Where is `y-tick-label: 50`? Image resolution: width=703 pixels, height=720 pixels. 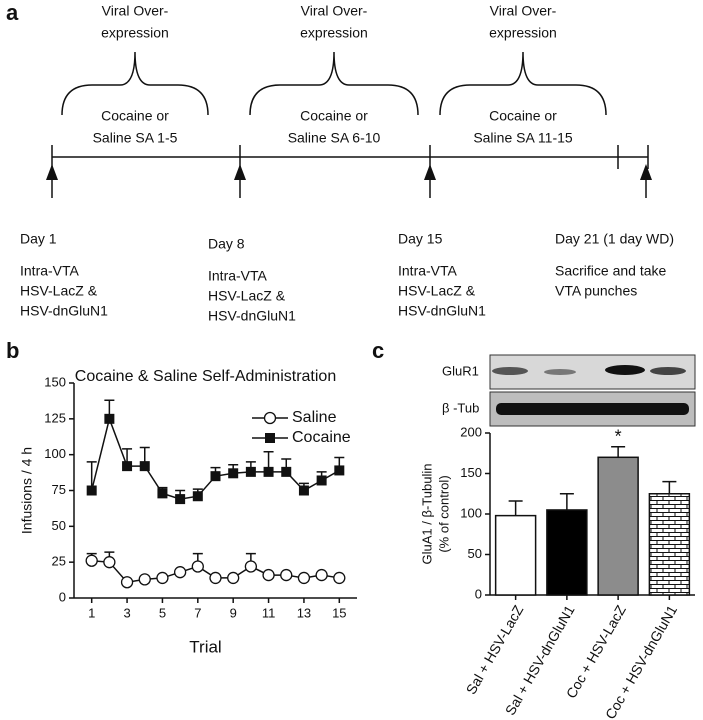
y-tick-label: 50 is located at coordinates (59, 525).